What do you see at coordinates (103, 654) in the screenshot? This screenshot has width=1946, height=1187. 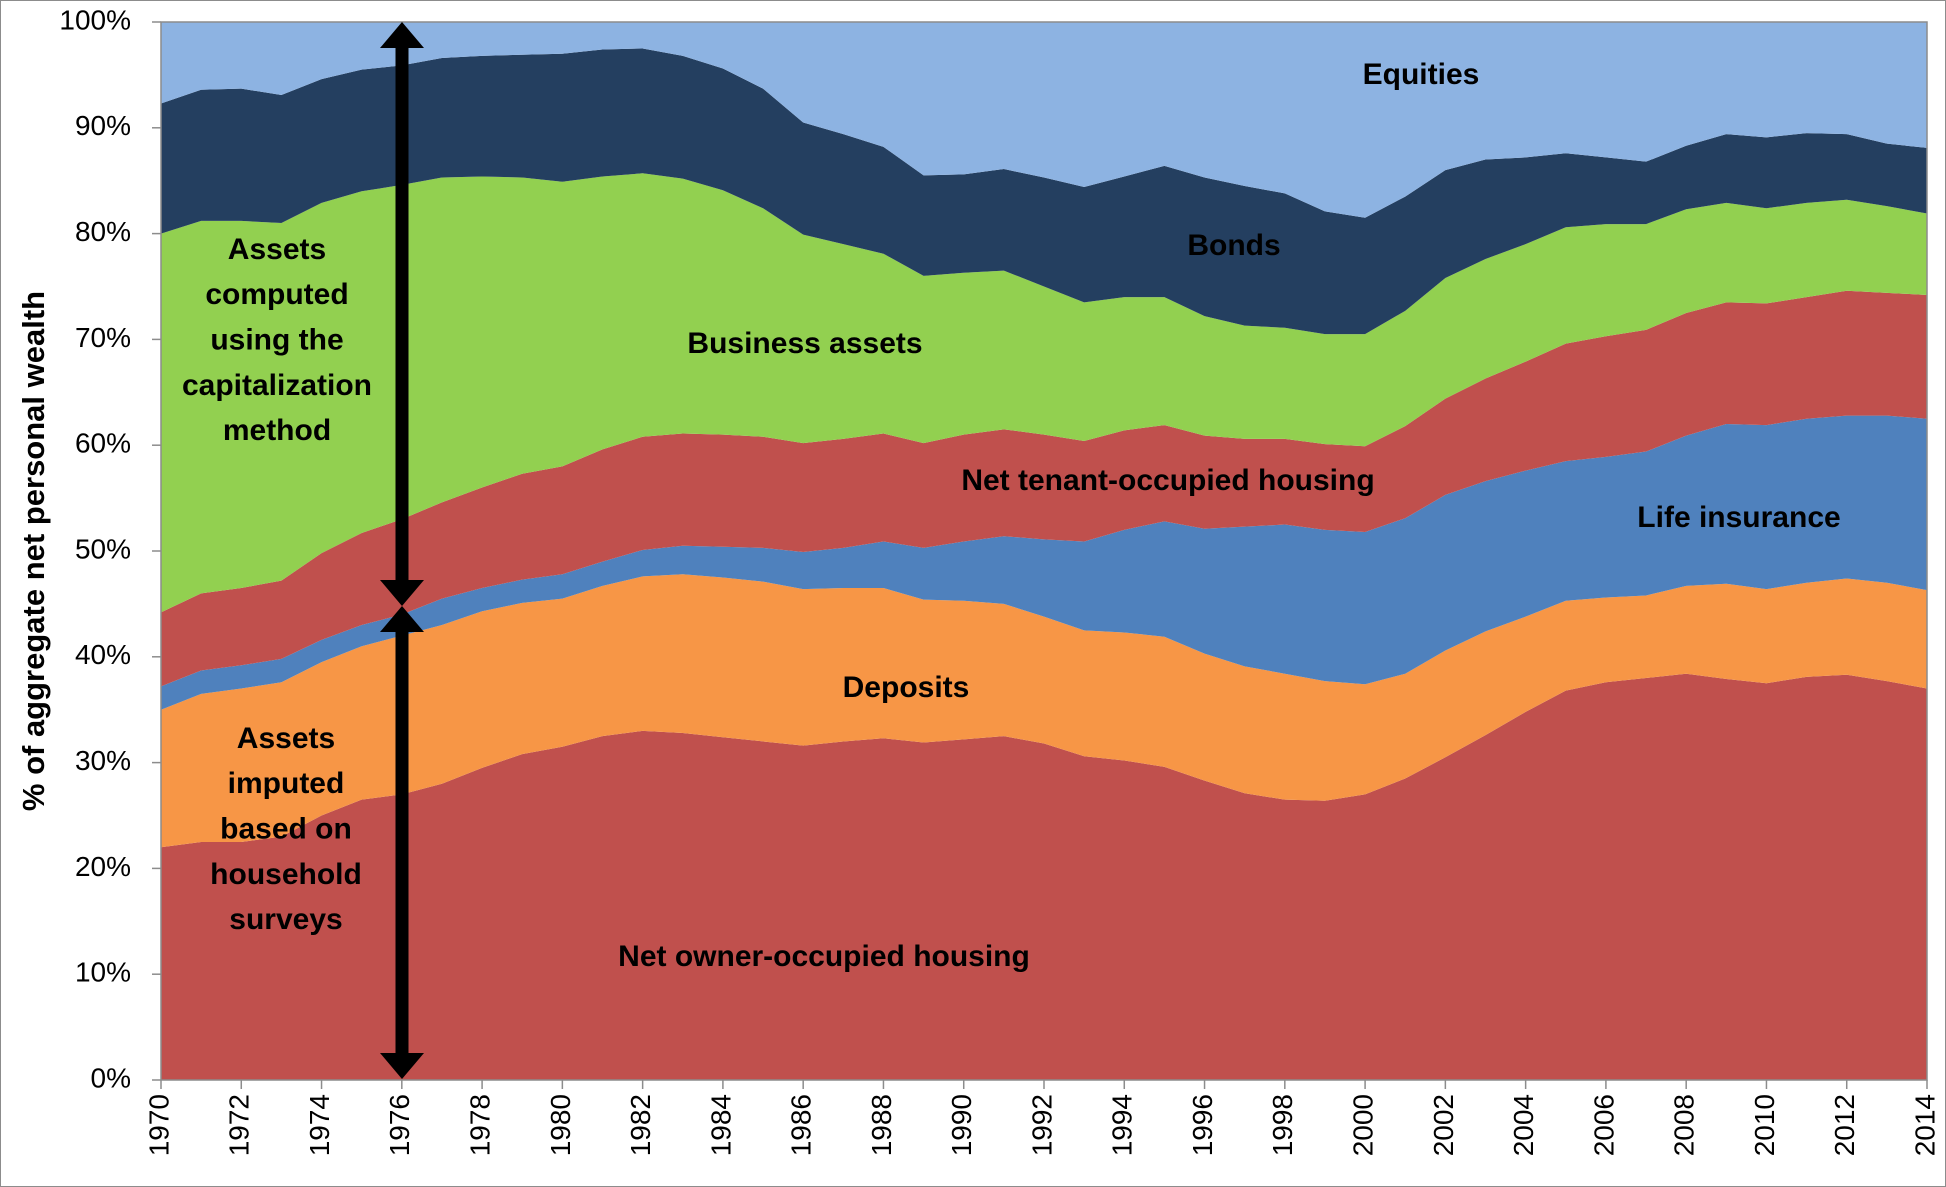 I see `y-tick-label: 40%` at bounding box center [103, 654].